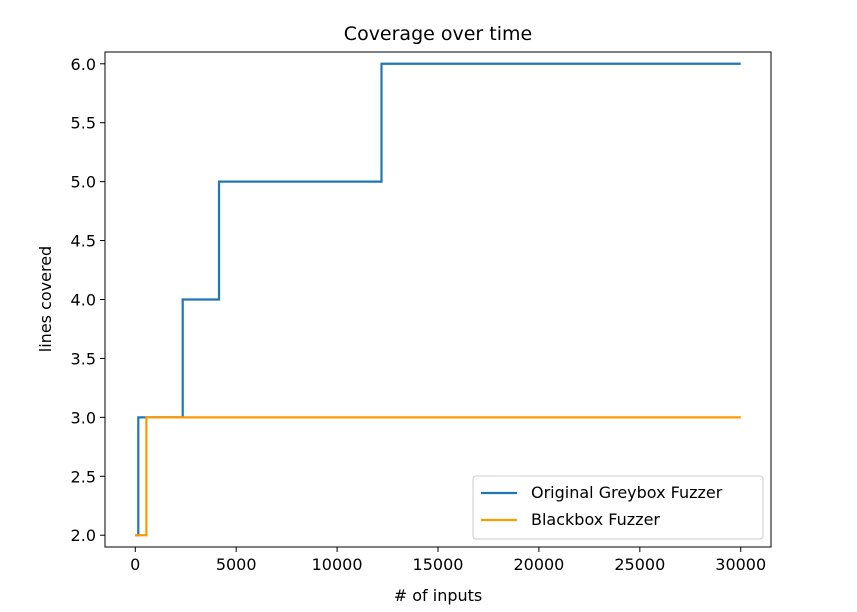 The image size is (857, 612). What do you see at coordinates (83, 476) in the screenshot?
I see `y-tick-label: 2.5` at bounding box center [83, 476].